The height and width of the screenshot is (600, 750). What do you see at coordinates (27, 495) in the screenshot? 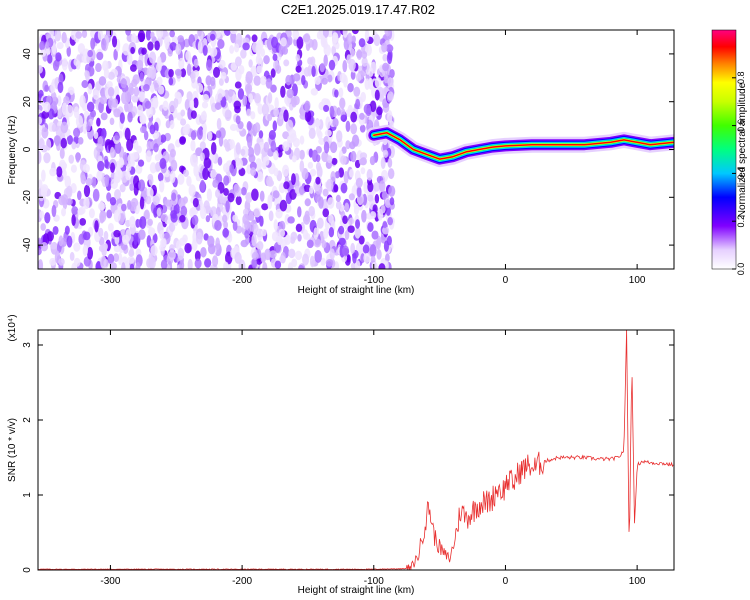
I see `y-tick-label: 1` at bounding box center [27, 495].